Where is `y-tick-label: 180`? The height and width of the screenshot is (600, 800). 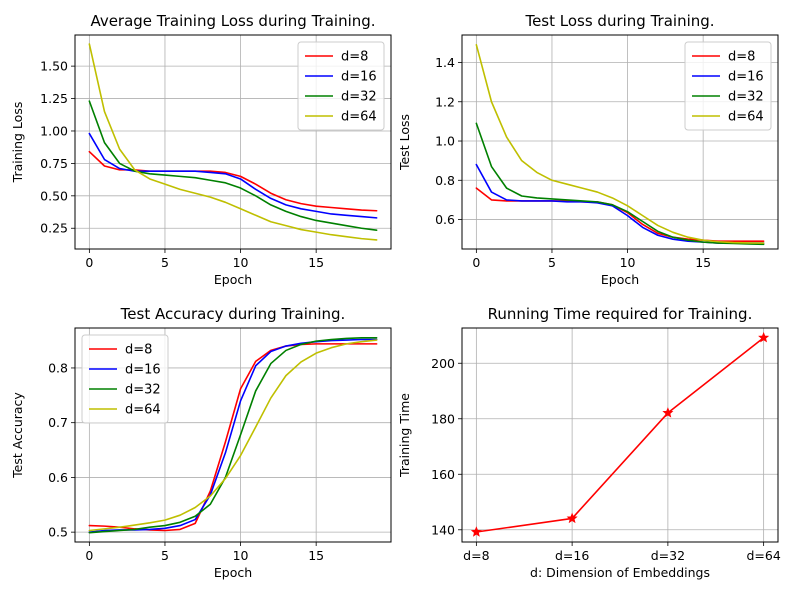
y-tick-label: 180 is located at coordinates (443, 418).